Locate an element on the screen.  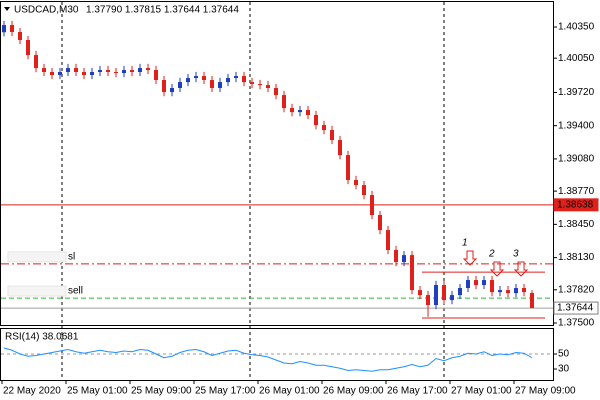
x-tick-label: 25 May 17:00 is located at coordinates (225, 391).